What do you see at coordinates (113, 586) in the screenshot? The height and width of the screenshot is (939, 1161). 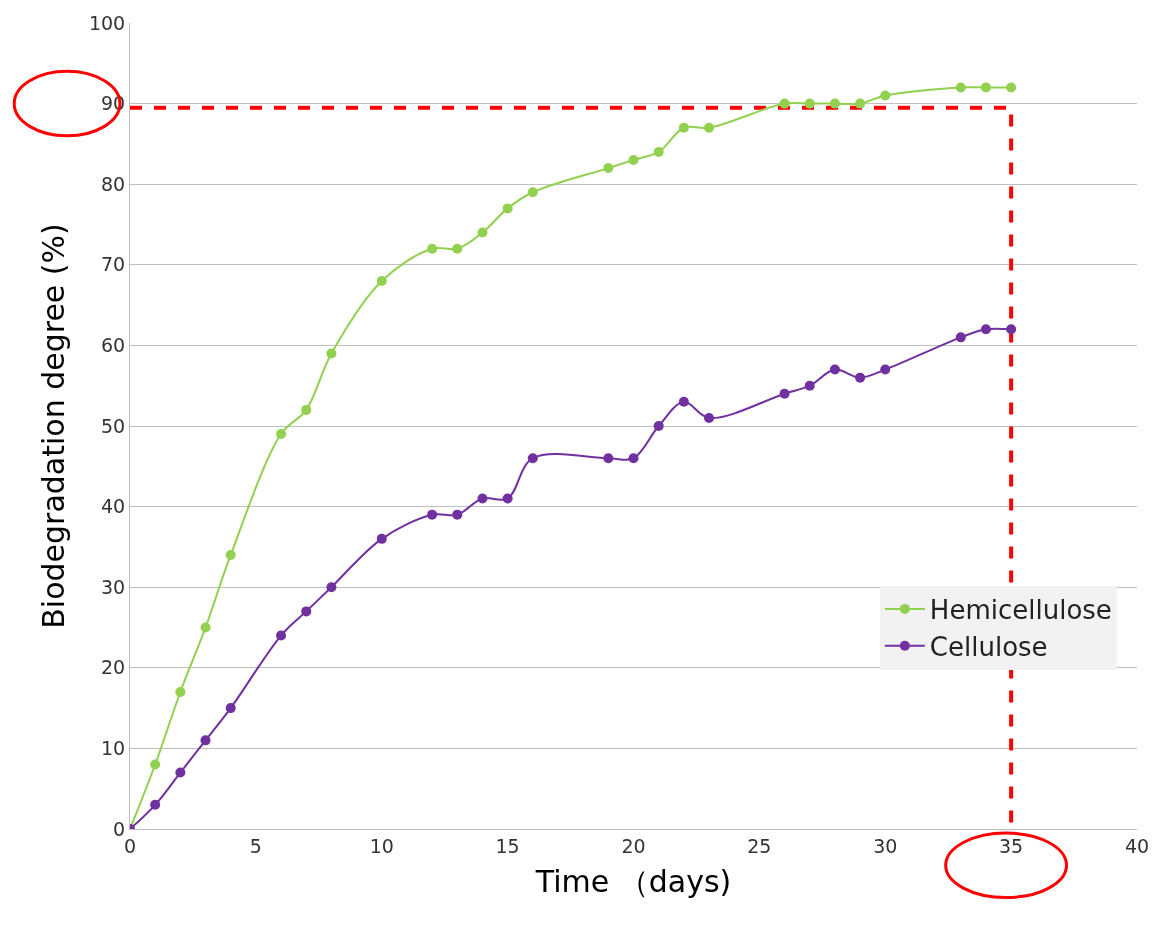 I see `y-tick-label: 30` at bounding box center [113, 586].